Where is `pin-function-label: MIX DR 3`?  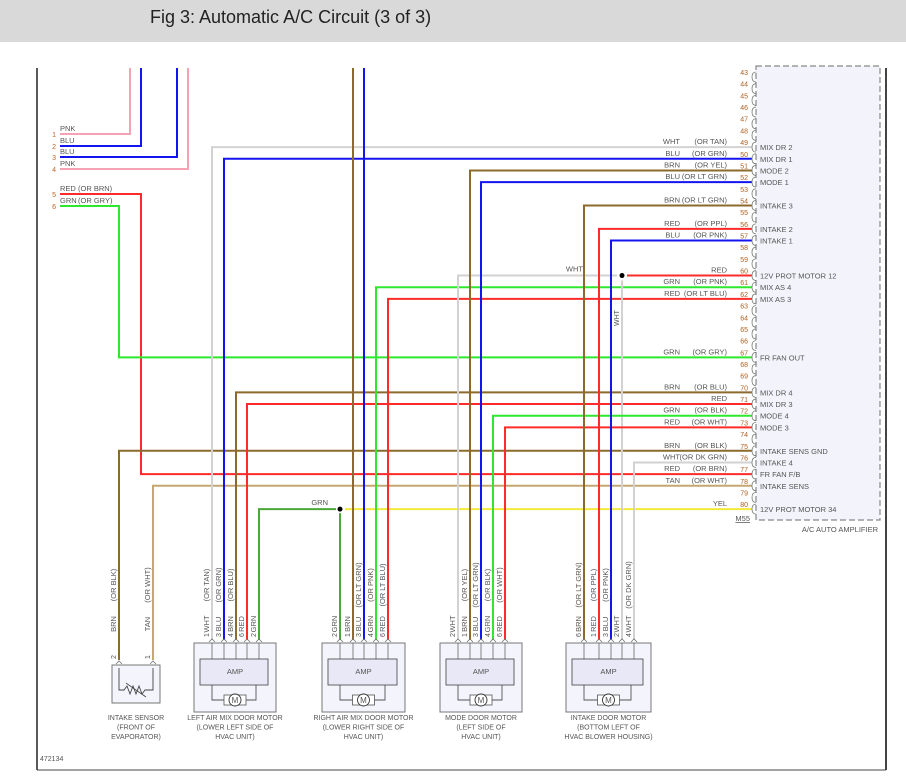
pin-function-label: MIX DR 3 is located at coordinates (776, 404).